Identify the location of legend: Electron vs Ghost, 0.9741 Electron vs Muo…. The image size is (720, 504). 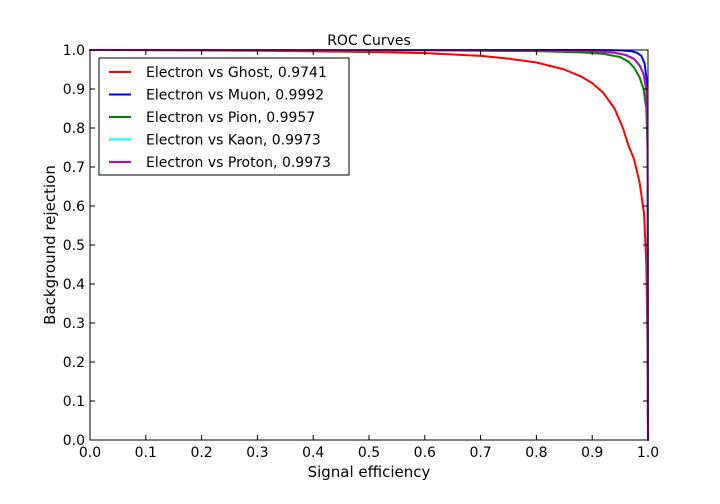
(224, 116).